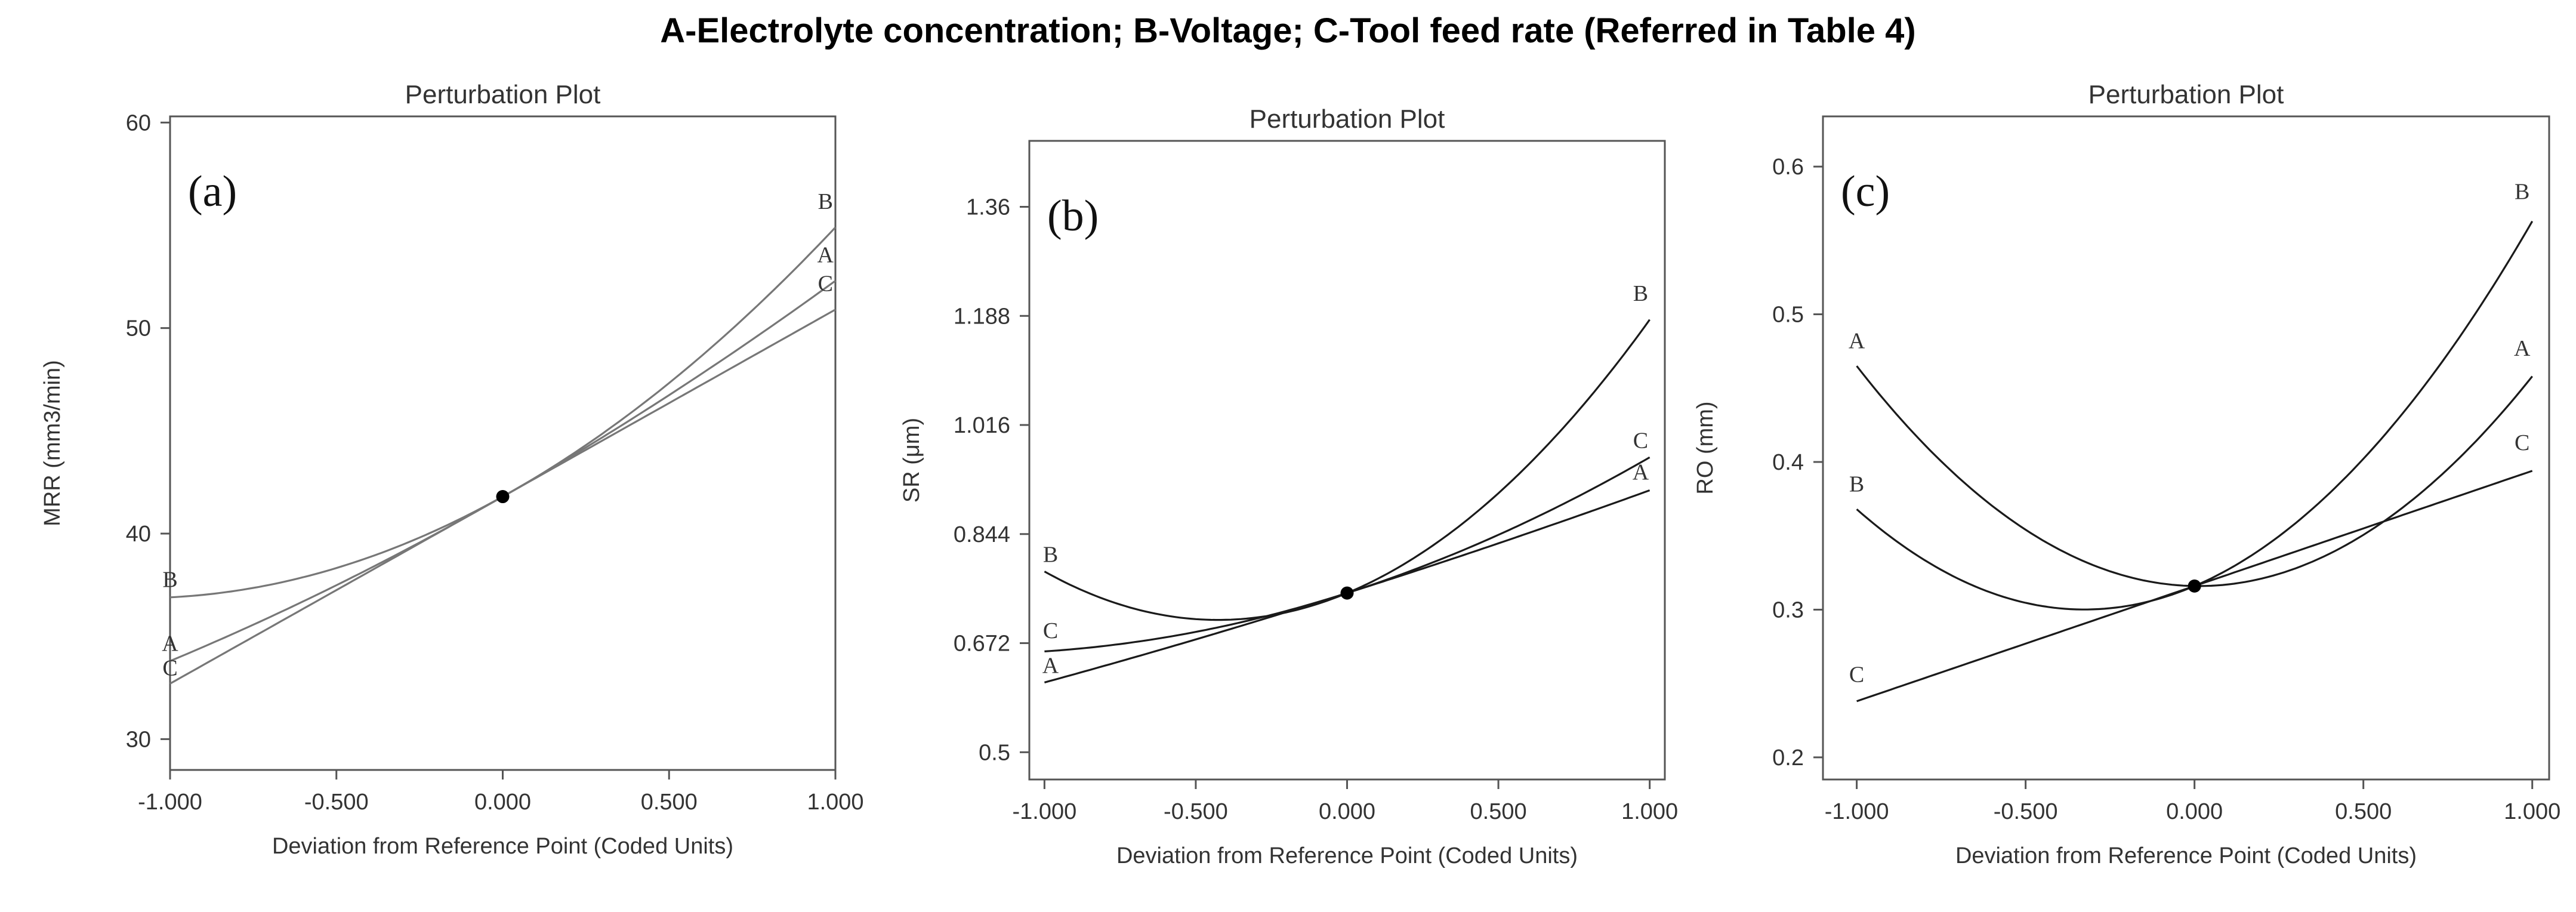 The width and height of the screenshot is (2576, 912). Describe the element at coordinates (912, 460) in the screenshot. I see `y-axis-label: SR (μm)` at that location.